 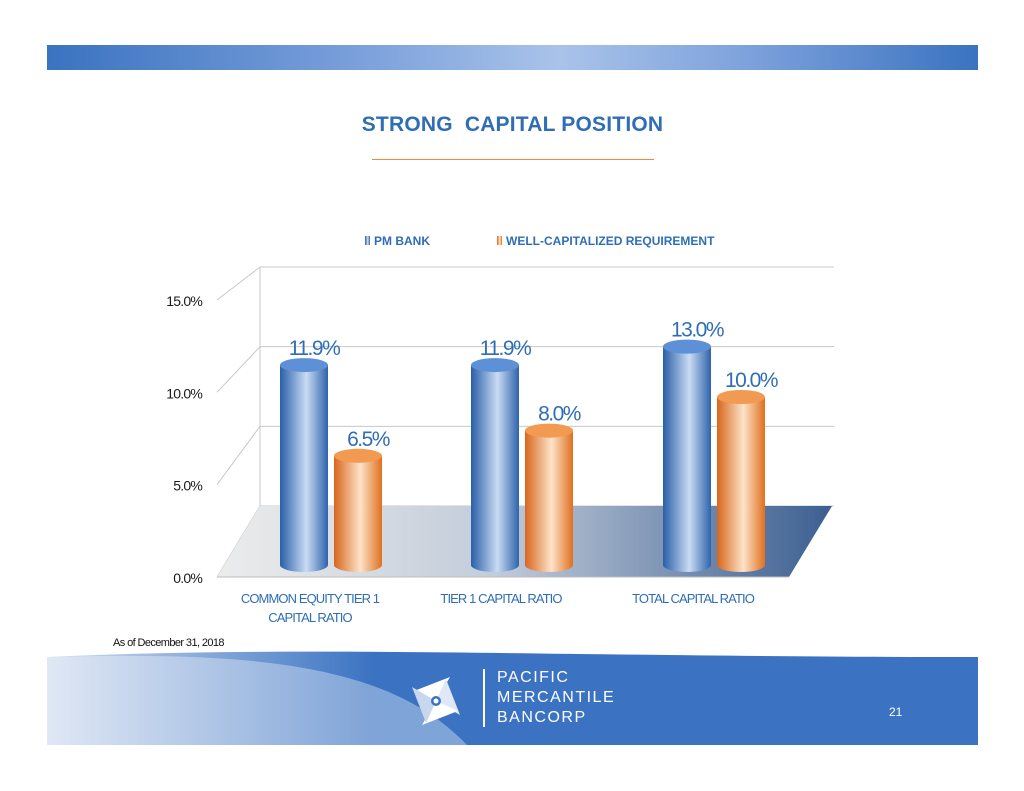 What do you see at coordinates (484, 698) in the screenshot?
I see `logo-divider` at bounding box center [484, 698].